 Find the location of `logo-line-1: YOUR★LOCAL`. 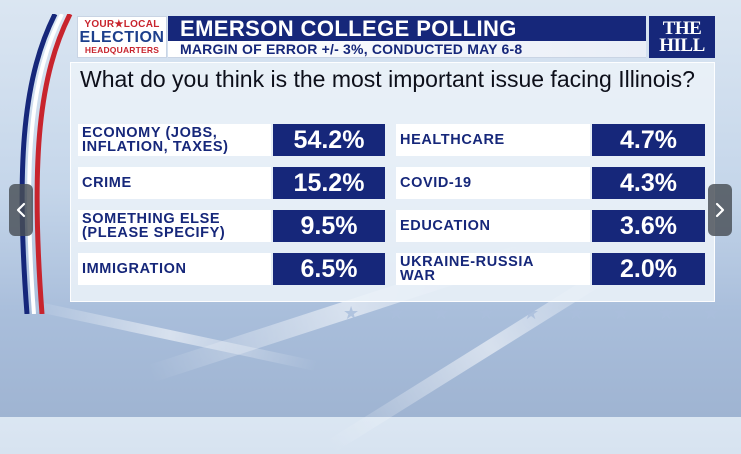

logo-line-1: YOUR★LOCAL is located at coordinates (122, 24).